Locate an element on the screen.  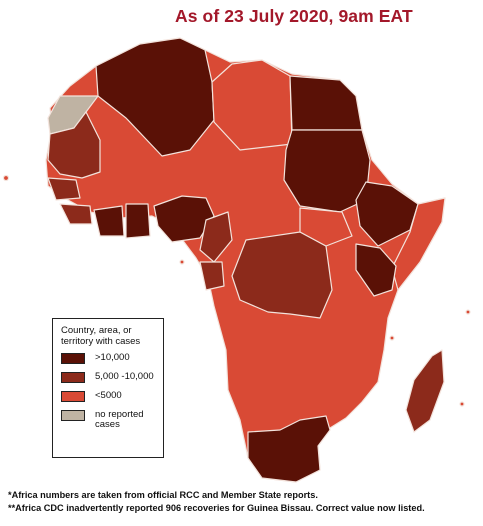
legend-swatch-high is located at coordinates (73, 358).